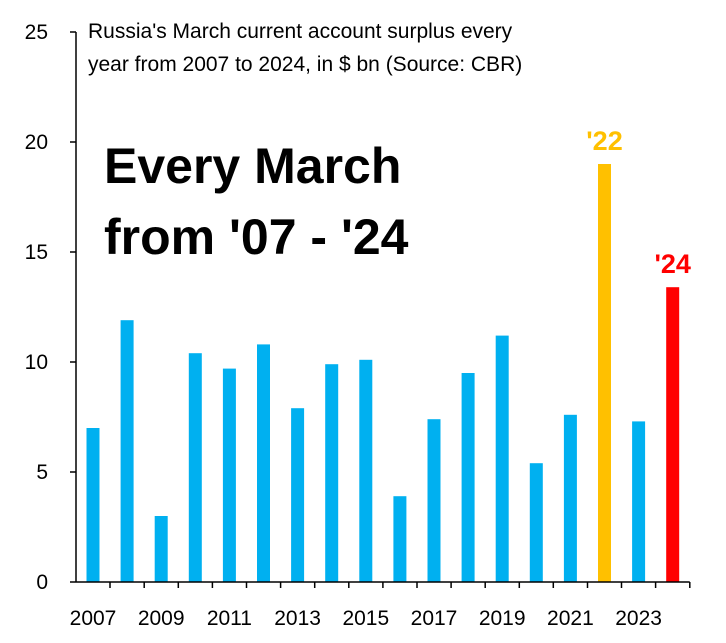 This screenshot has width=726, height=643. What do you see at coordinates (161, 549) in the screenshot?
I see `bar-2009` at bounding box center [161, 549].